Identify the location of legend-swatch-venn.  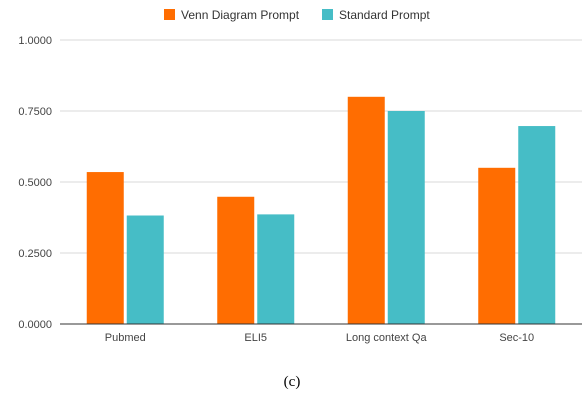
(169, 14).